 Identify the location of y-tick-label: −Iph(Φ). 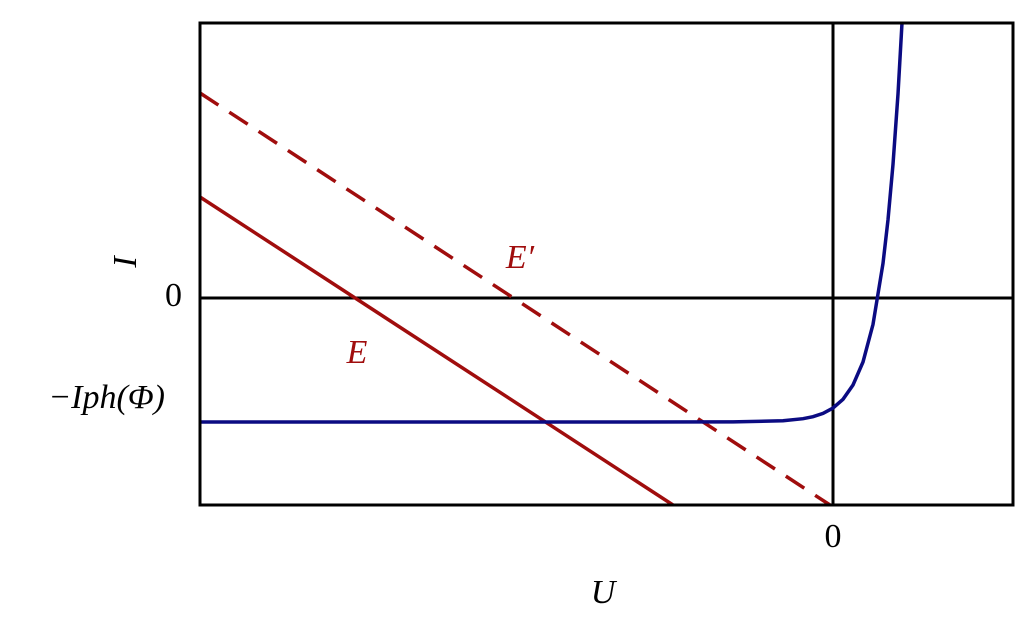
(106, 397).